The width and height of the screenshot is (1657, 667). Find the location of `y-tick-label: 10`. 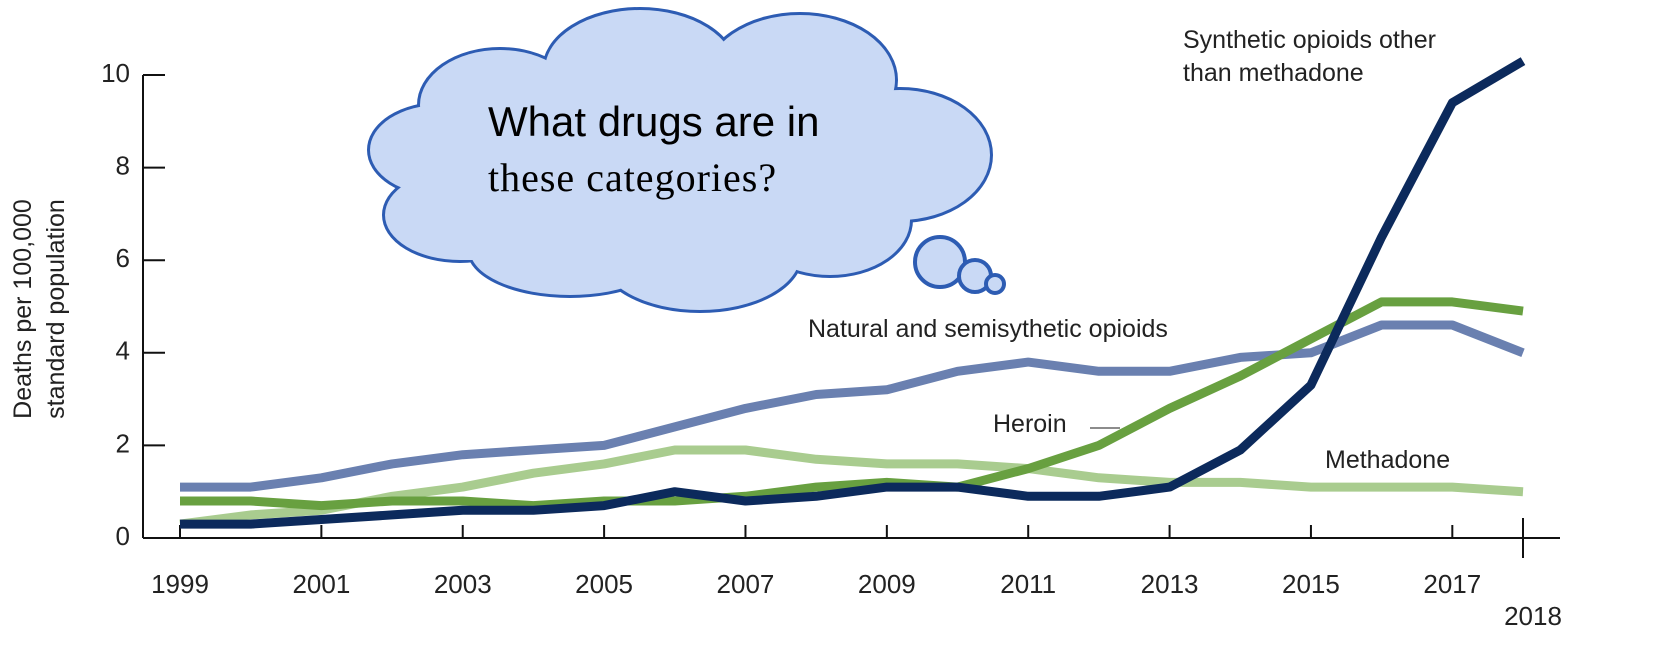

y-tick-label: 10 is located at coordinates (115, 73).